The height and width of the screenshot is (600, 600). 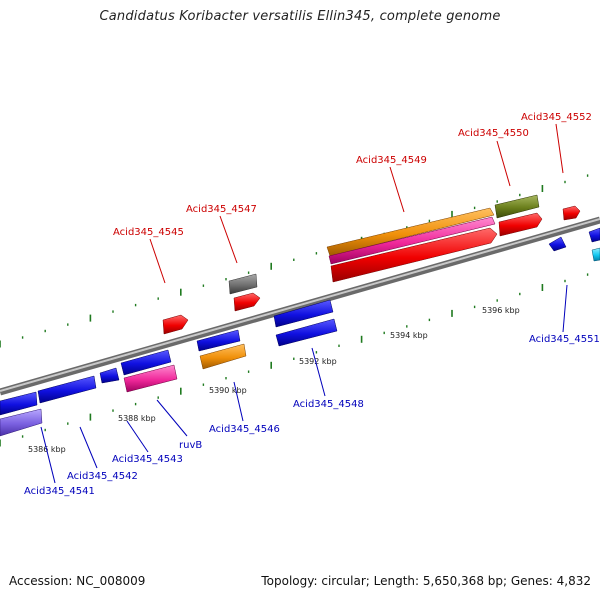 I want to click on gene-acid345-4550-olive, so click(x=517, y=206).